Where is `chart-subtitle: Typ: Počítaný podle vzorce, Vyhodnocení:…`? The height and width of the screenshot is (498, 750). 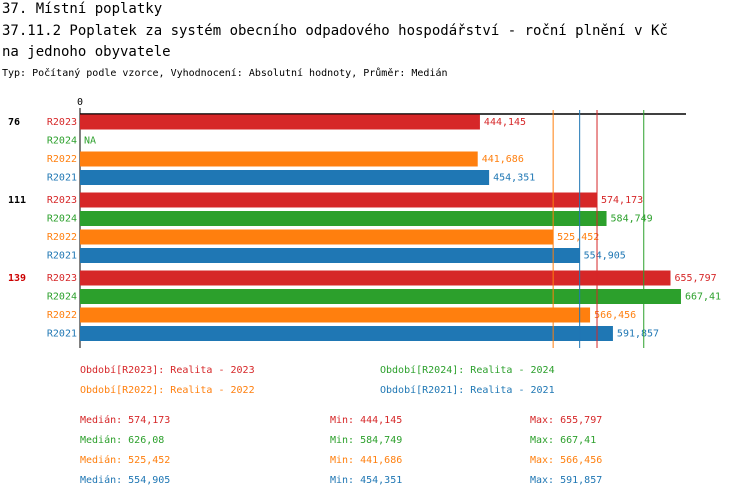
chart-subtitle: Typ: Počítaný podle vzorce, Vyhodnocení:… is located at coordinates (225, 73).